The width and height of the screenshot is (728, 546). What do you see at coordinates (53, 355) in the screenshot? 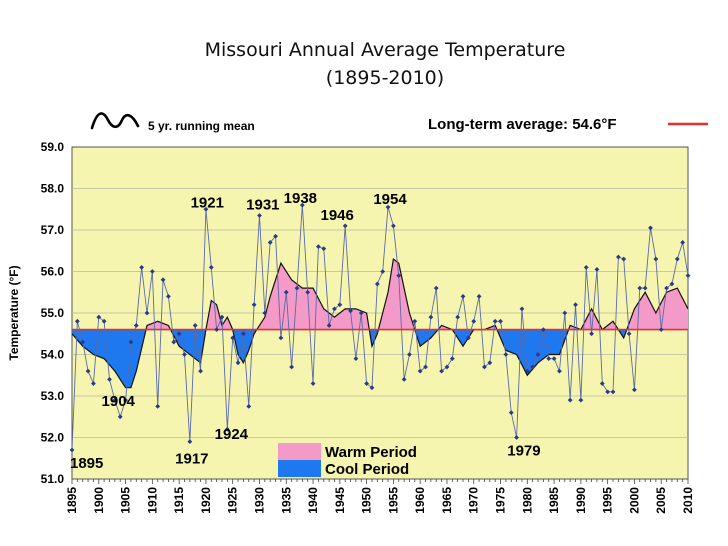
I see `y-tick-label: 54.0` at bounding box center [53, 355].